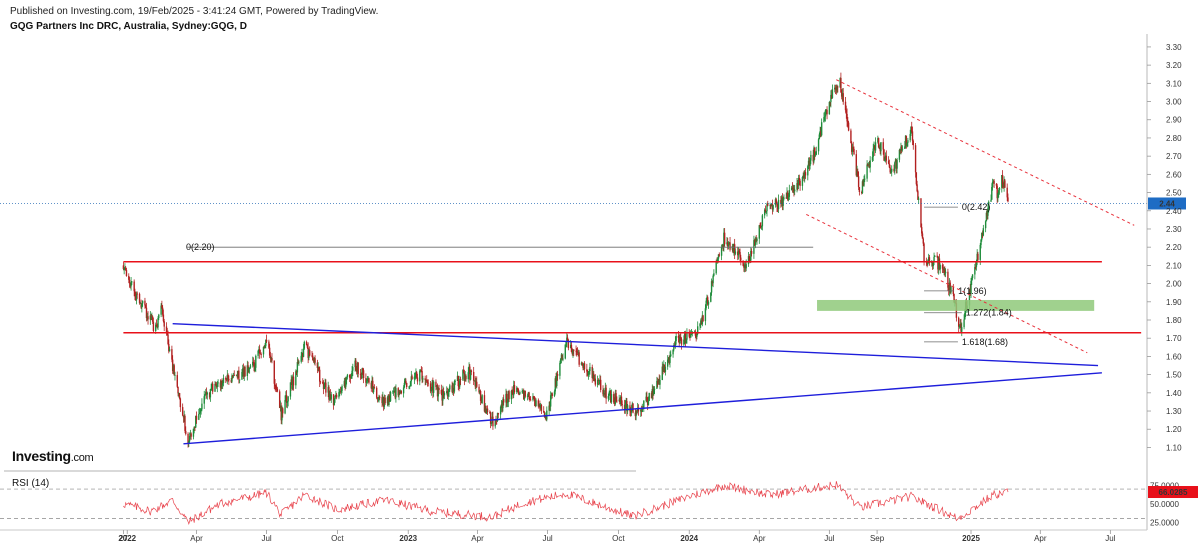 Image resolution: width=1200 pixels, height=546 pixels. What do you see at coordinates (1174, 47) in the screenshot?
I see `price-tick-label: 3.30` at bounding box center [1174, 47].